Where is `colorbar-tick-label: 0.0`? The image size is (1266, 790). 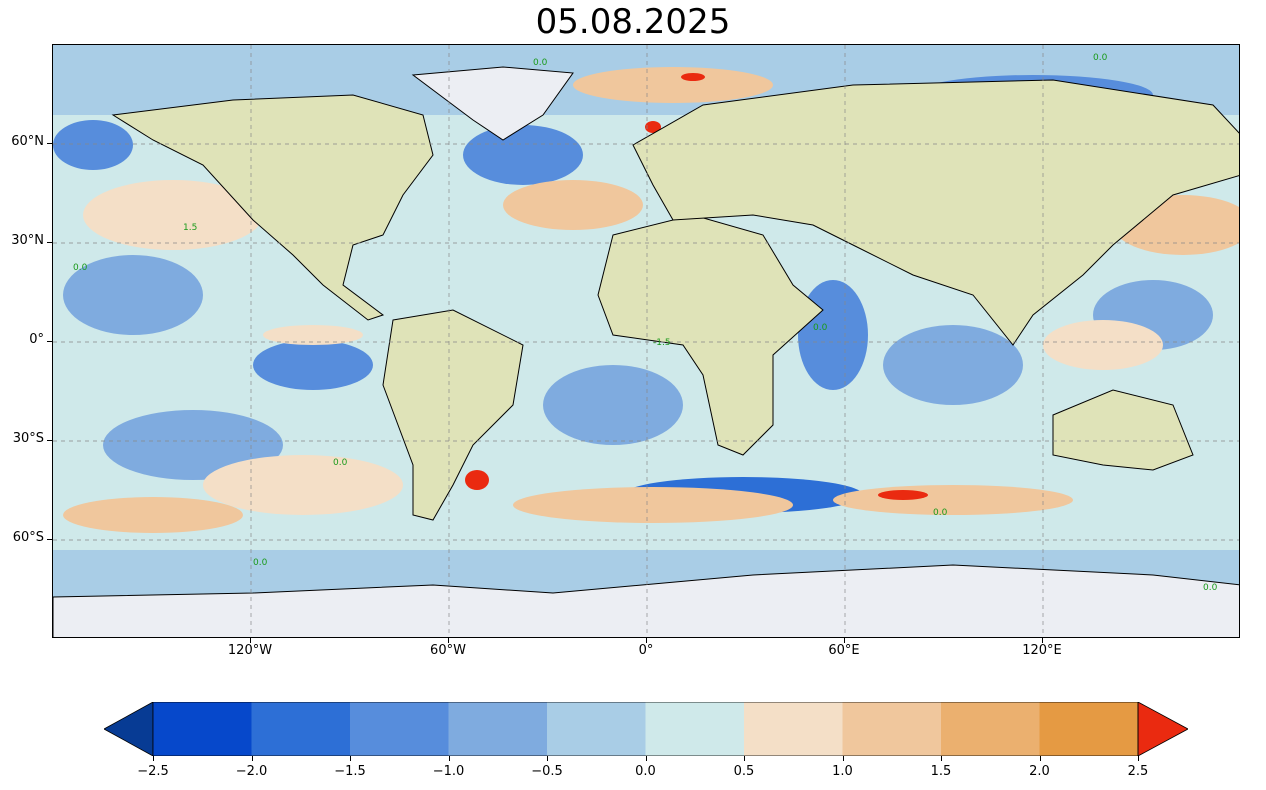
colorbar-tick-label: 0.0 is located at coordinates (645, 771).